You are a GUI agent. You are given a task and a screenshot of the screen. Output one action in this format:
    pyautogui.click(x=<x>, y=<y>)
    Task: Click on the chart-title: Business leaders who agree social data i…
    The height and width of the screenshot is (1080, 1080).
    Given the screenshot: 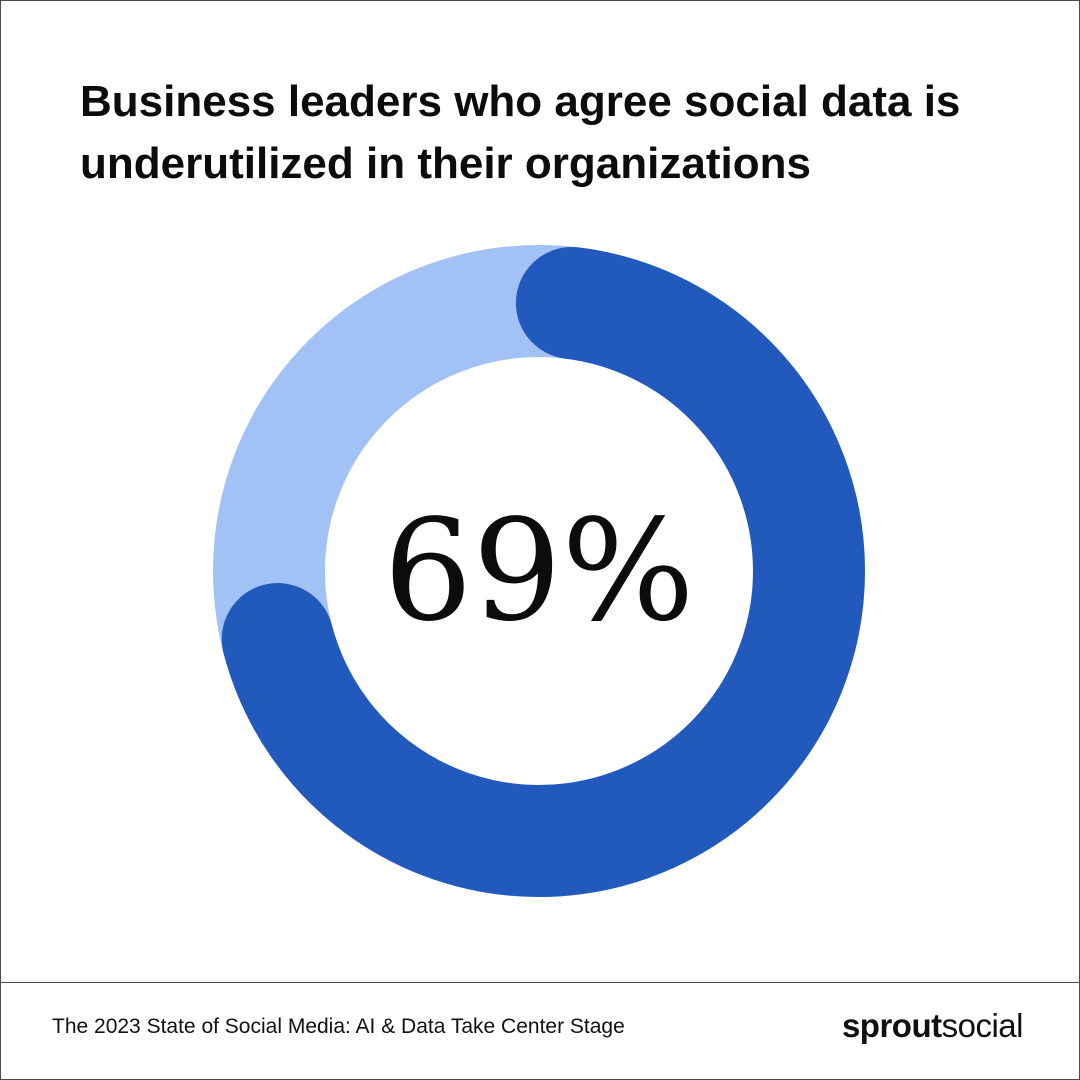 What is the action you would take?
    pyautogui.click(x=520, y=132)
    